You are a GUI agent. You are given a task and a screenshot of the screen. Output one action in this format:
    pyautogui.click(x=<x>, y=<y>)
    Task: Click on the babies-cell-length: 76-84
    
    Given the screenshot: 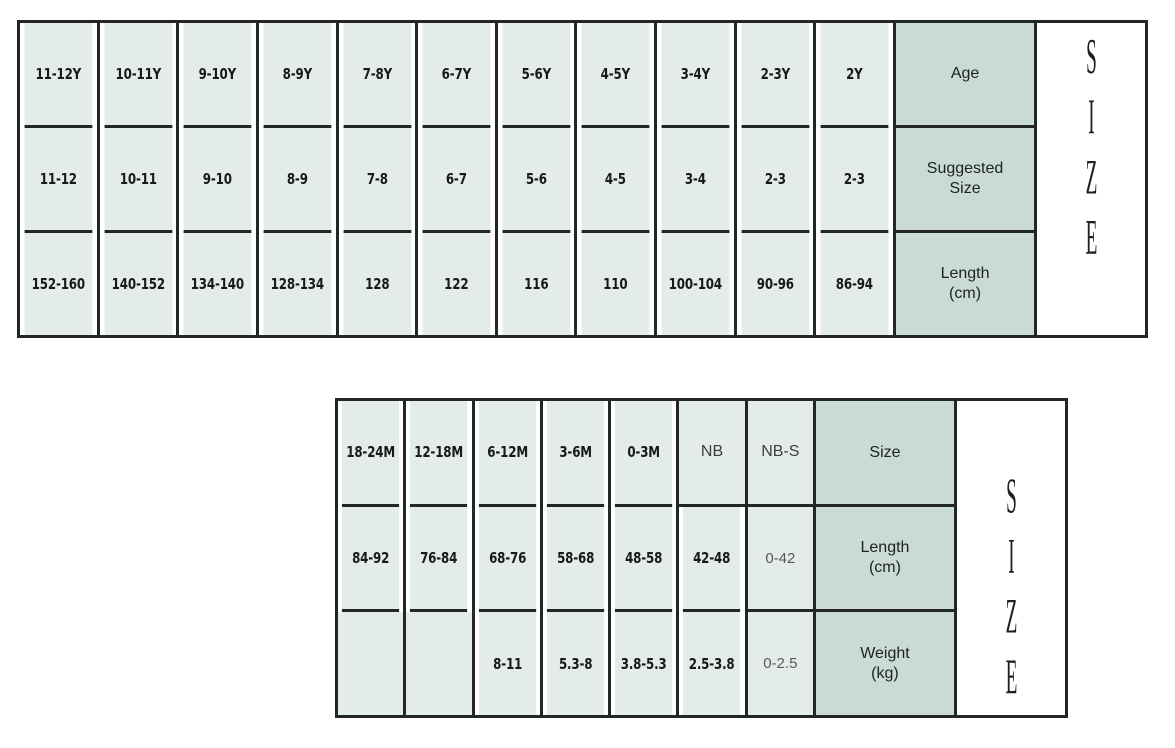 What is the action you would take?
    pyautogui.click(x=439, y=559)
    